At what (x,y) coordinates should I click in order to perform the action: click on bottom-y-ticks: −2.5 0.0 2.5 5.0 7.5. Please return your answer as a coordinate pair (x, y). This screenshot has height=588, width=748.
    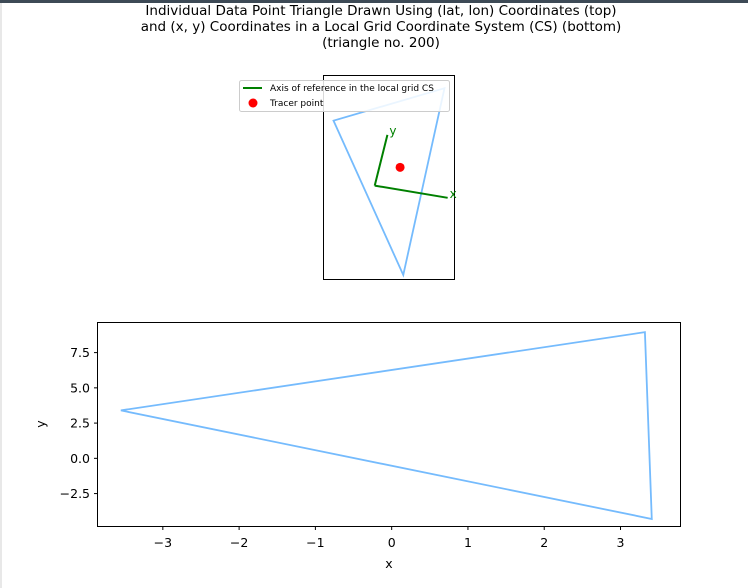
    Looking at the image, I should click on (79, 423).